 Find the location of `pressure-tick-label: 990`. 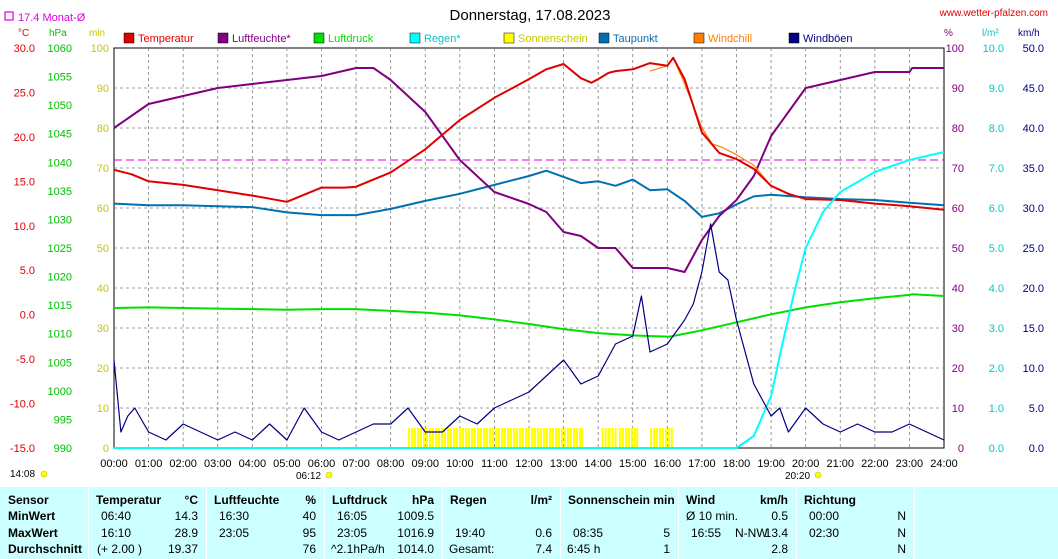

pressure-tick-label: 990 is located at coordinates (63, 449).